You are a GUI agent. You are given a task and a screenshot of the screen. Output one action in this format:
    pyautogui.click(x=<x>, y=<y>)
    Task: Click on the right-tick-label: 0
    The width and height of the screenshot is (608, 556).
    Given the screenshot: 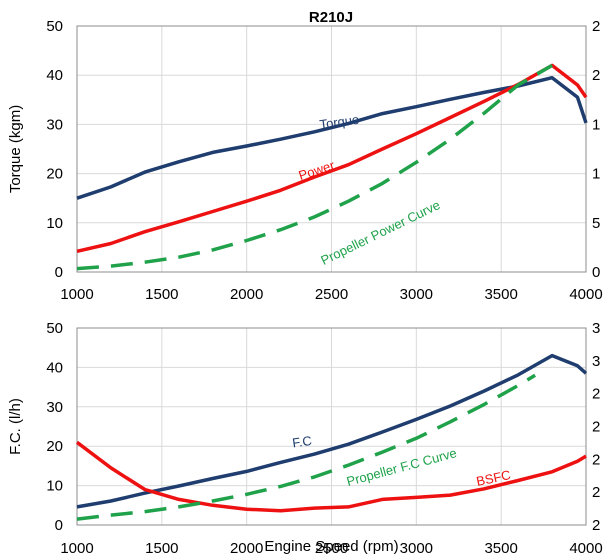 What is the action you would take?
    pyautogui.click(x=596, y=272)
    